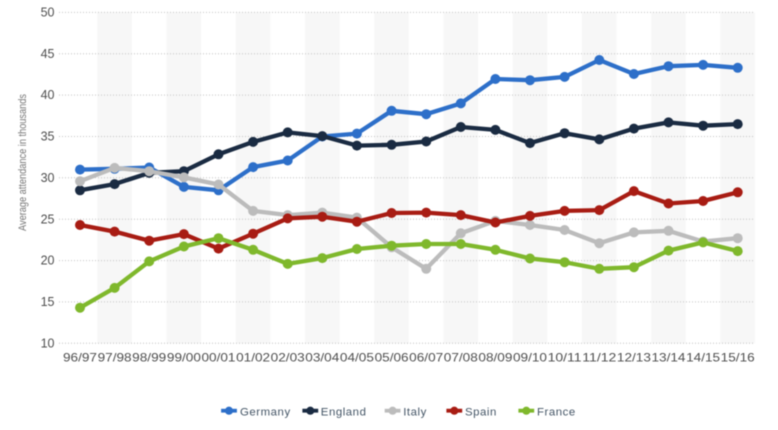 This screenshot has height=430, width=778. Describe the element at coordinates (599, 358) in the screenshot. I see `svg-text: 11/12` at that location.